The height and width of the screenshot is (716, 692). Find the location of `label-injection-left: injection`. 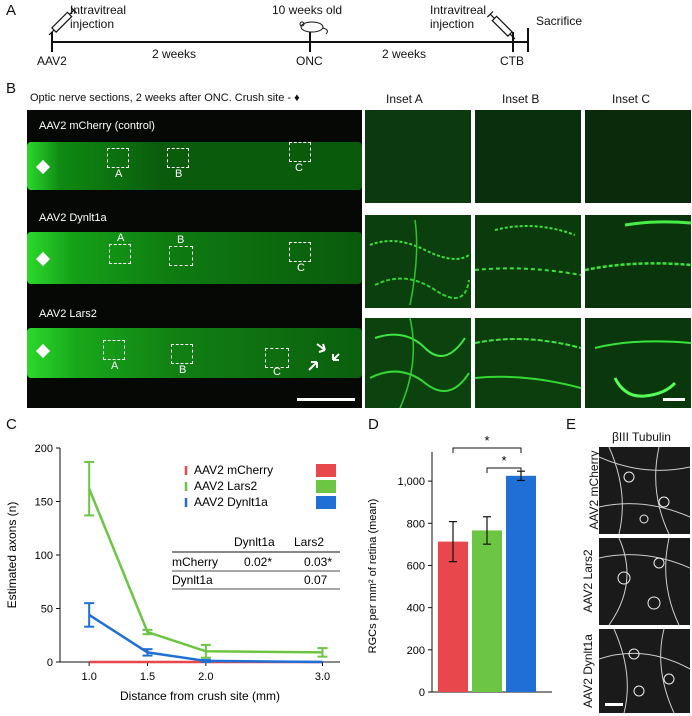

label-injection-left: injection is located at coordinates (92, 24).